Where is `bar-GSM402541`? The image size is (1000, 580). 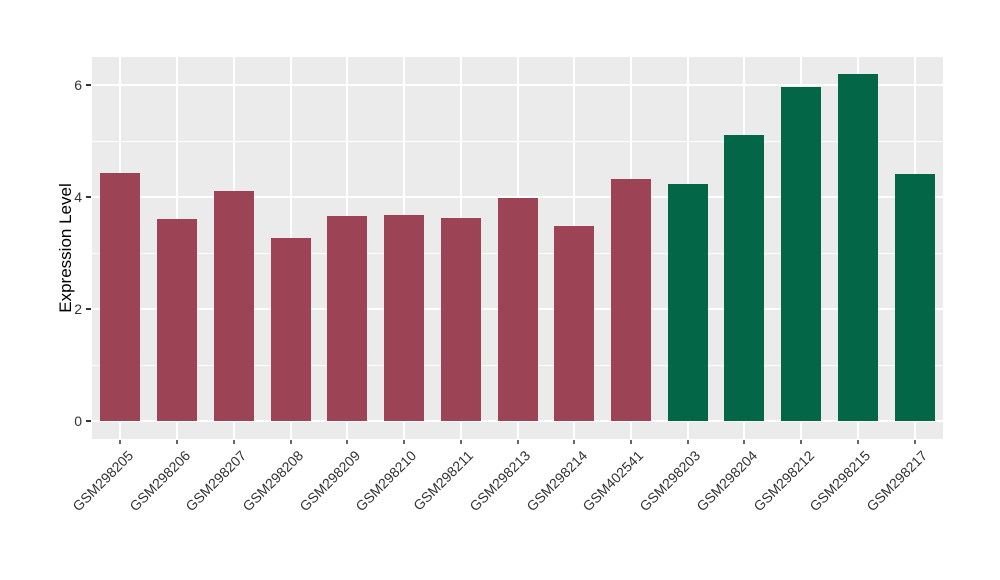
bar-GSM402541 is located at coordinates (630, 299).